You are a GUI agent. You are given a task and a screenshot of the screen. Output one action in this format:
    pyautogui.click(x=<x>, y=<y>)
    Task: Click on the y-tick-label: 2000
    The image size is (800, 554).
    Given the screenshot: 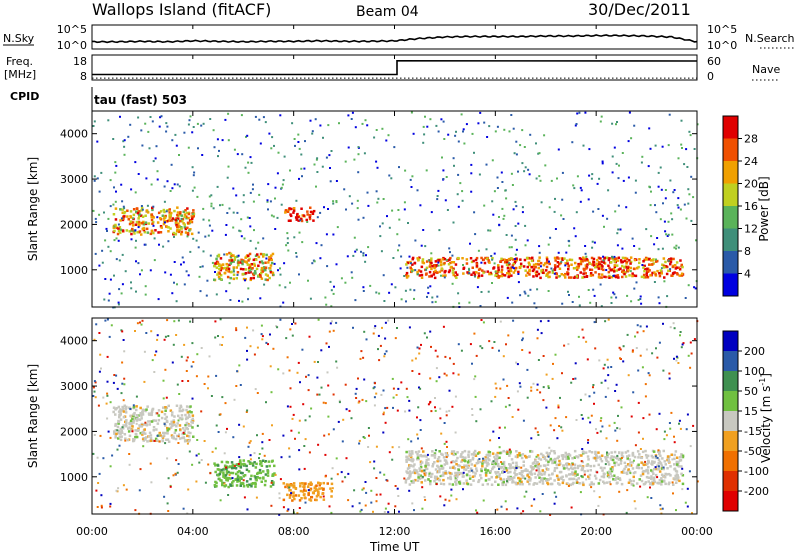 What is the action you would take?
    pyautogui.click(x=74, y=224)
    